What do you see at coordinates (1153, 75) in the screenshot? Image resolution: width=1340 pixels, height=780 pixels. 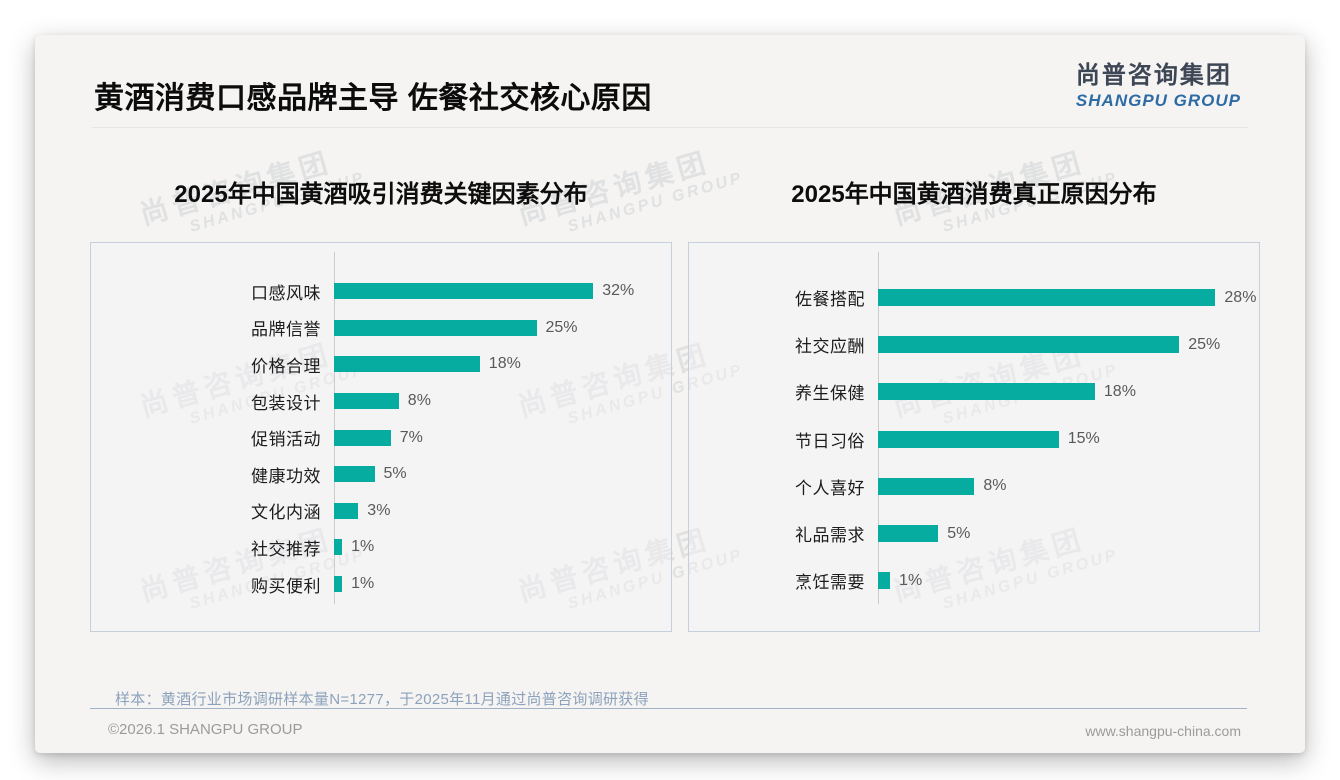 I see `logo-chinese-text: 尚普咨询集团` at bounding box center [1153, 75].